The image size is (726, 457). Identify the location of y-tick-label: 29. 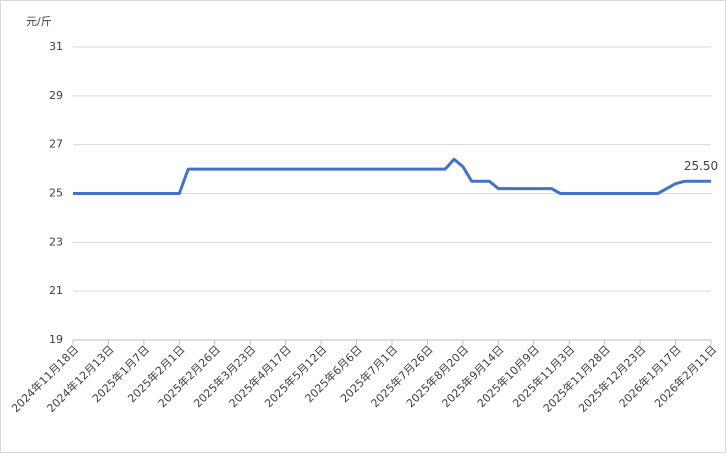
(56, 95).